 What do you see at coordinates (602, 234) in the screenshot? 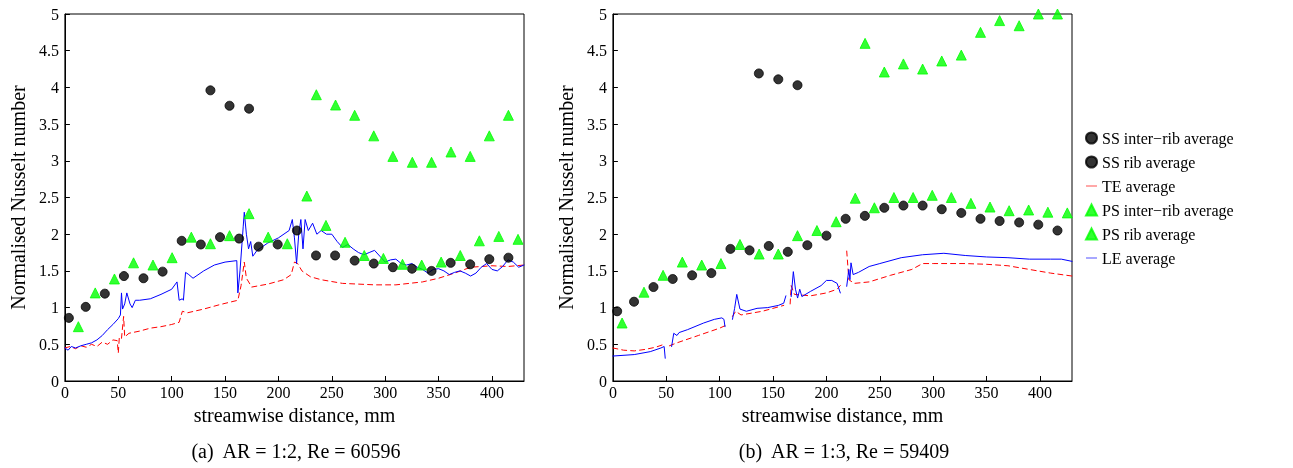
I see `y-tick-label: 2` at bounding box center [602, 234].